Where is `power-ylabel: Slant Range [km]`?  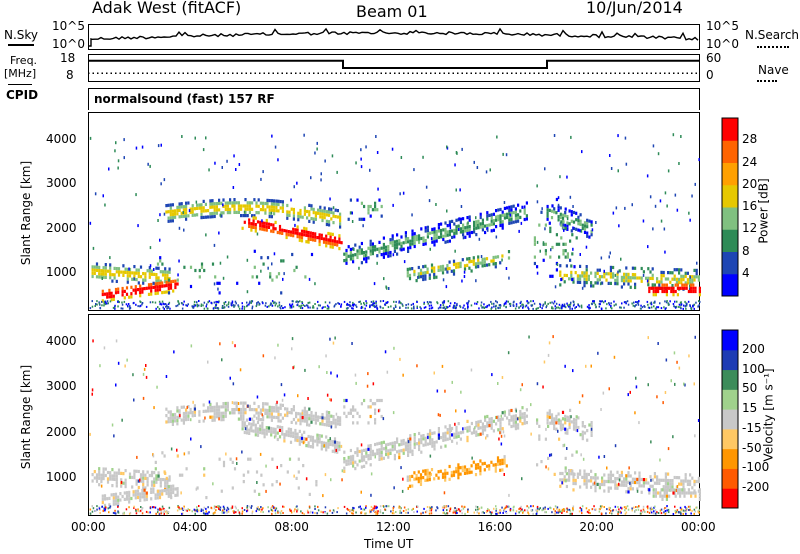
power-ylabel: Slant Range [km] is located at coordinates (26, 213).